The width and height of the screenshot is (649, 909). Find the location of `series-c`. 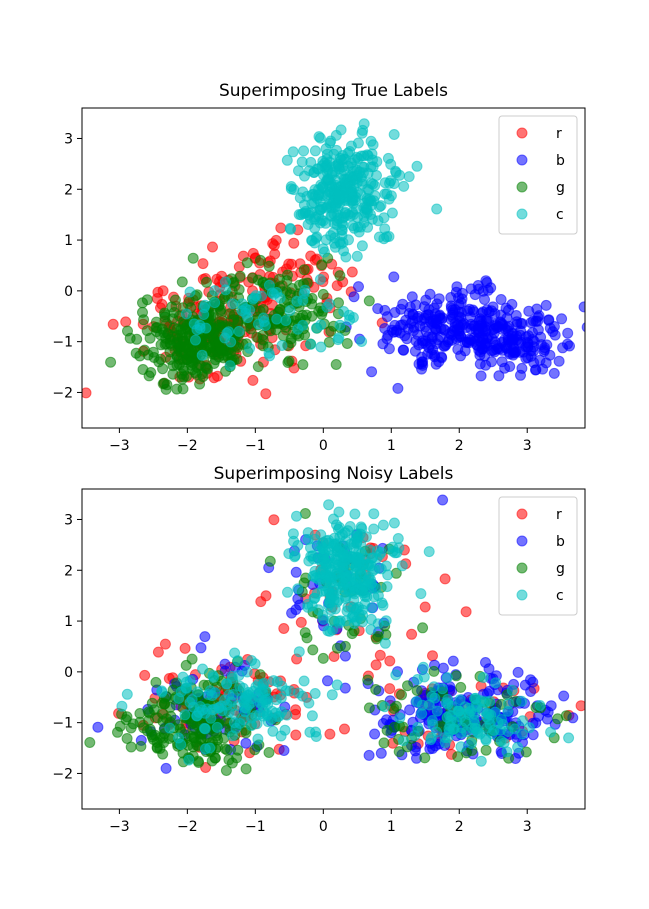

series-c is located at coordinates (311, 245).